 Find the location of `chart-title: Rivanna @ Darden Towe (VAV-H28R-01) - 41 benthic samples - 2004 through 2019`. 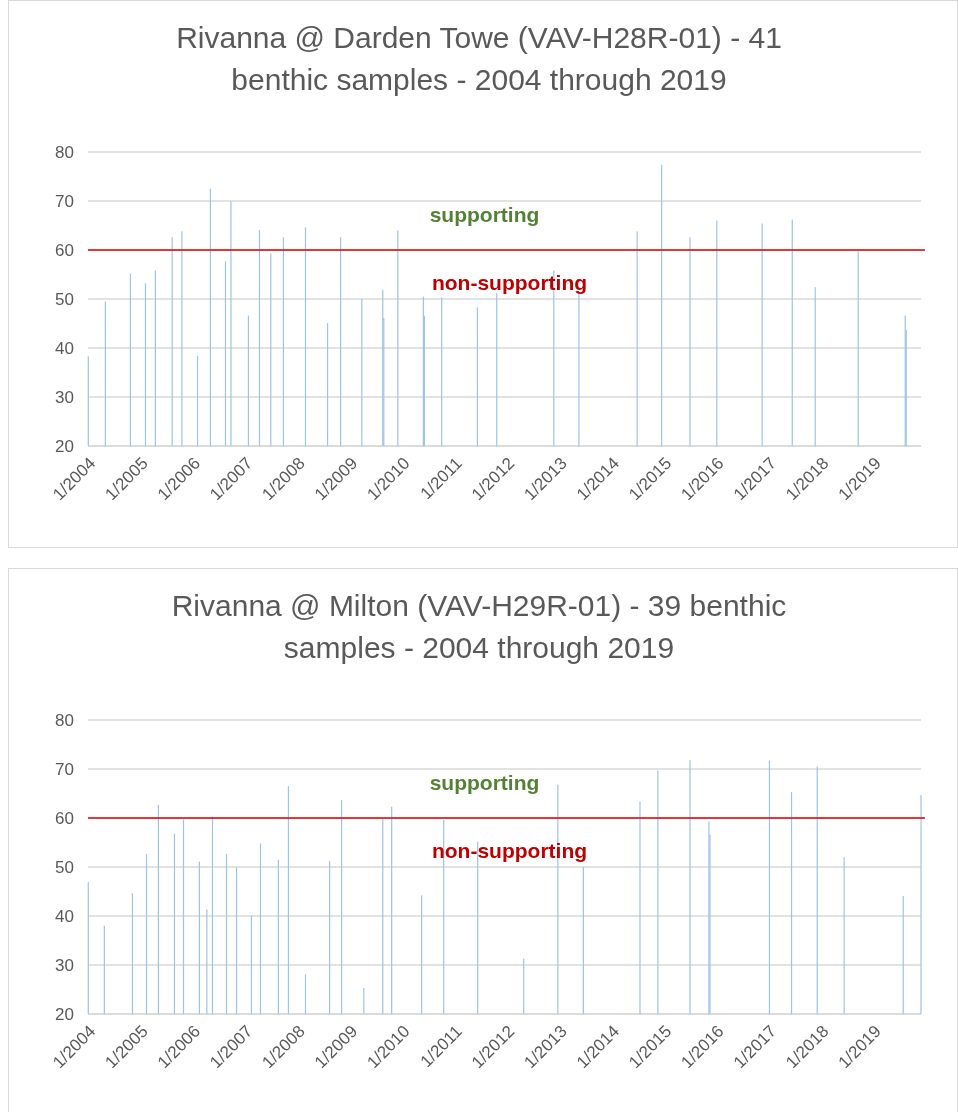

chart-title: Rivanna @ Darden Towe (VAV-H28R-01) - 41 benthic samples - 2004 through 2019 is located at coordinates (479, 59).